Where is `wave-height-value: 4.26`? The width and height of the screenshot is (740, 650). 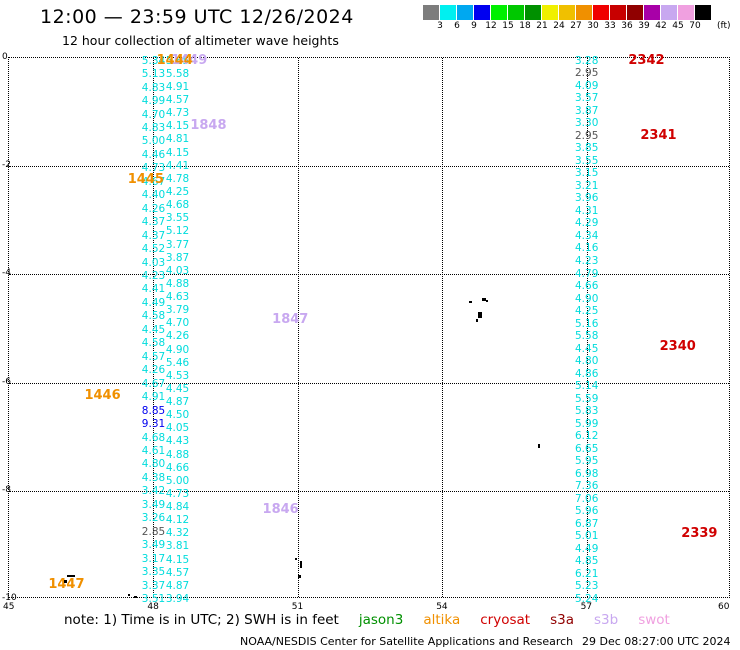
wave-height-value: 4.26 is located at coordinates (153, 208).